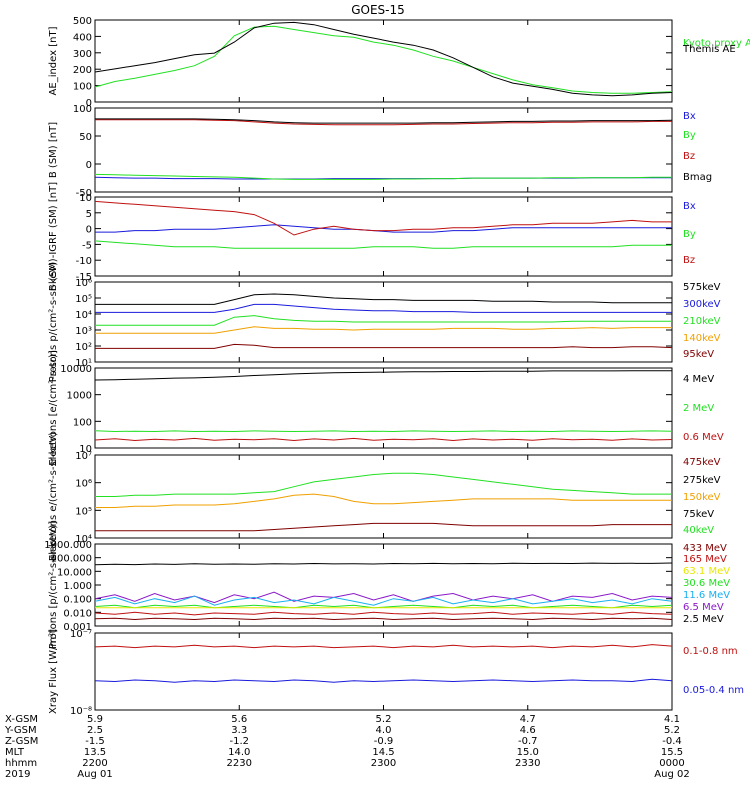 Image resolution: width=750 pixels, height=804 pixels. Describe the element at coordinates (689, 135) in the screenshot. I see `legend-label: By` at that location.